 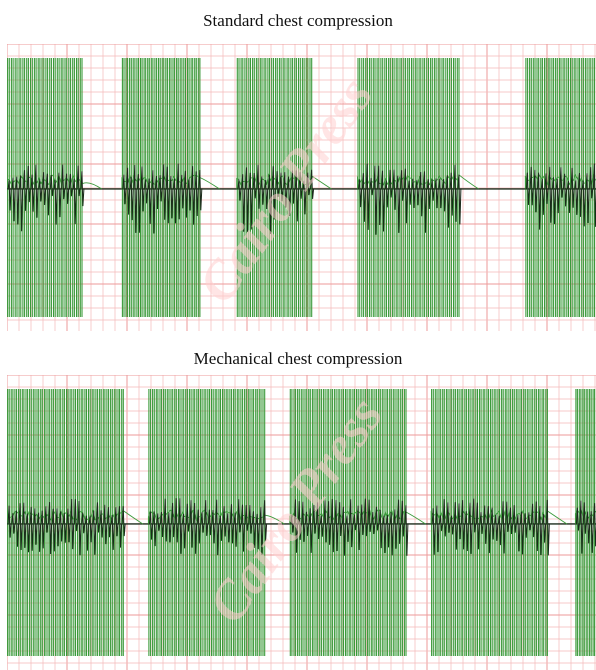 What do you see at coordinates (298, 358) in the screenshot?
I see `panel-title-mechanical: Mechanical chest compression` at bounding box center [298, 358].